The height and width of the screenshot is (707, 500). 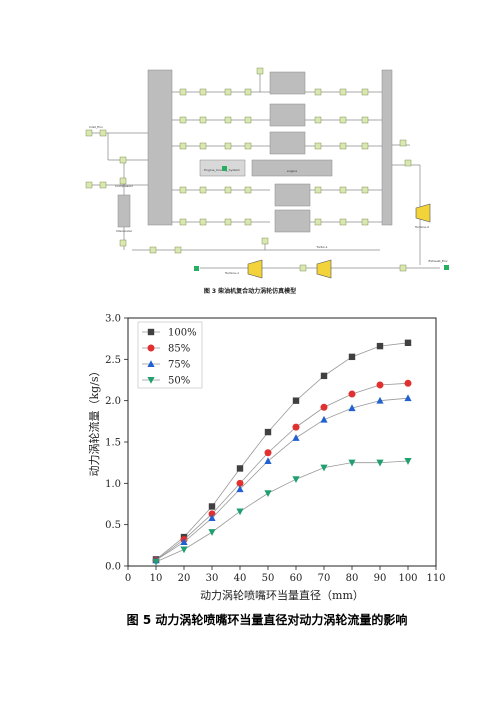 What do you see at coordinates (250, 291) in the screenshot?
I see `figure3-caption: 图 3 柴油机复合动力涡轮仿真模型` at bounding box center [250, 291].